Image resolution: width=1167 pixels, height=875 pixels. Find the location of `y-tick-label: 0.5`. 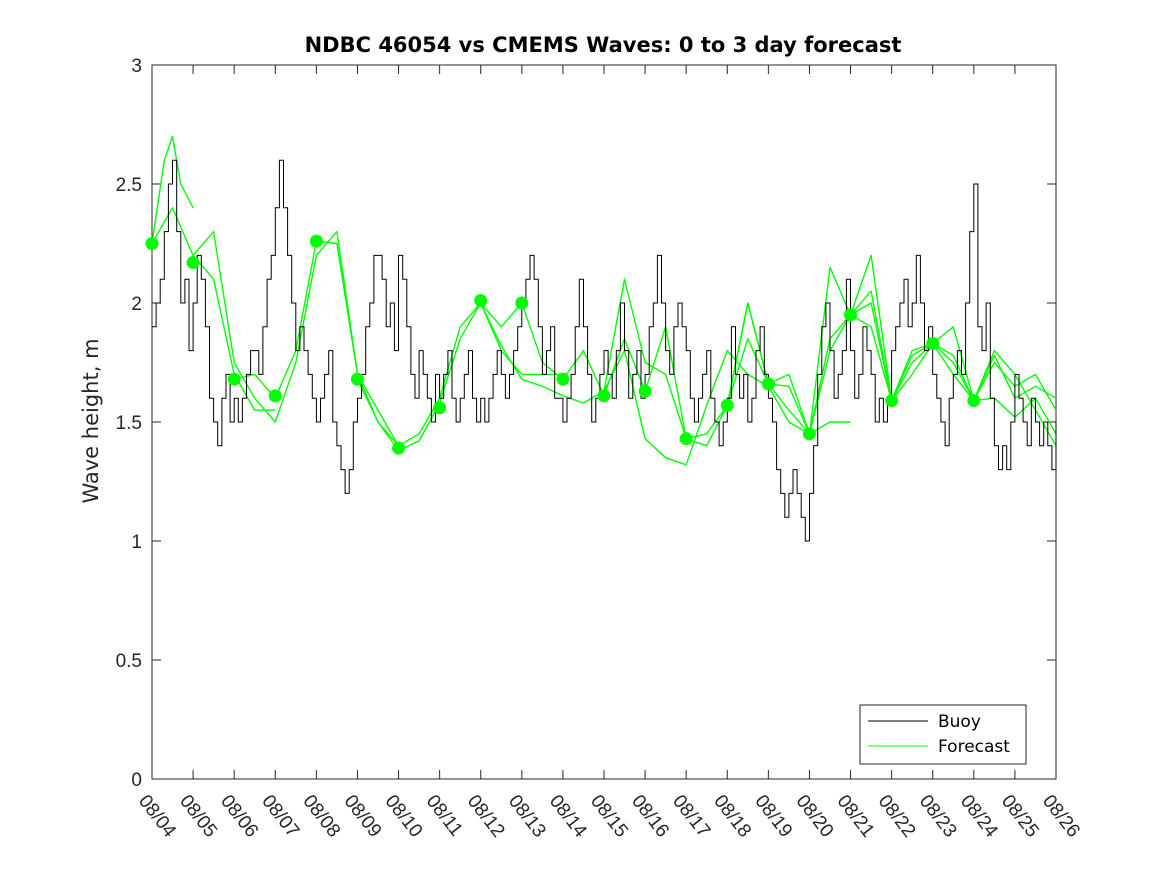

y-tick-label: 0.5 is located at coordinates (129, 661).